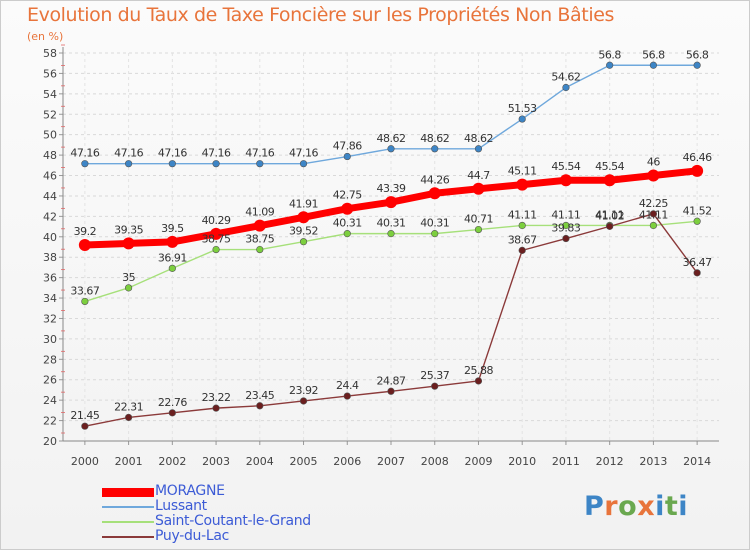  I want to click on y-tick-label: 28, so click(50, 359).